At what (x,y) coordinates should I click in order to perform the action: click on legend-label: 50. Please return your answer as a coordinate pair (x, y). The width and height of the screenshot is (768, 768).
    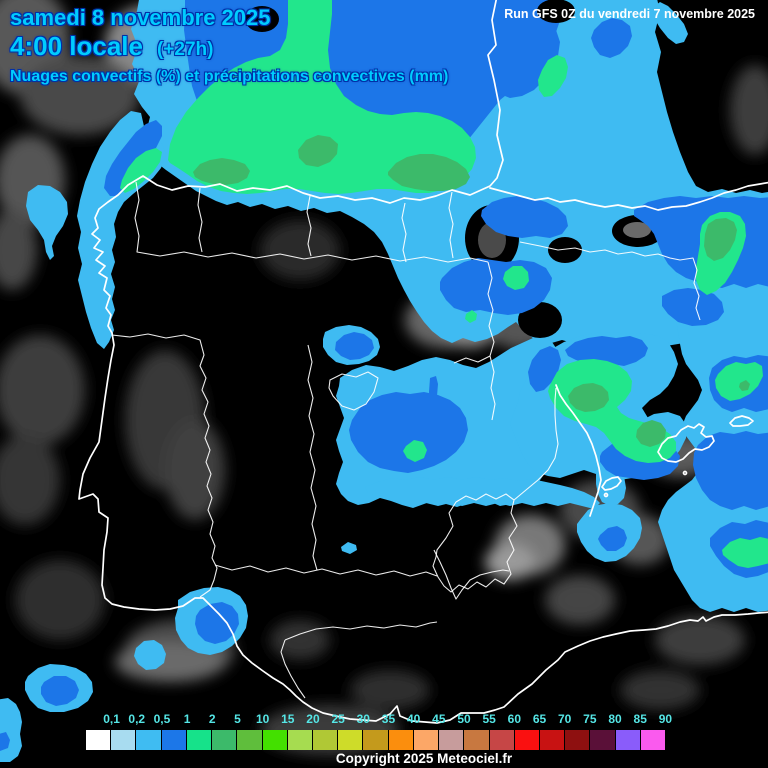
    Looking at the image, I should click on (464, 719).